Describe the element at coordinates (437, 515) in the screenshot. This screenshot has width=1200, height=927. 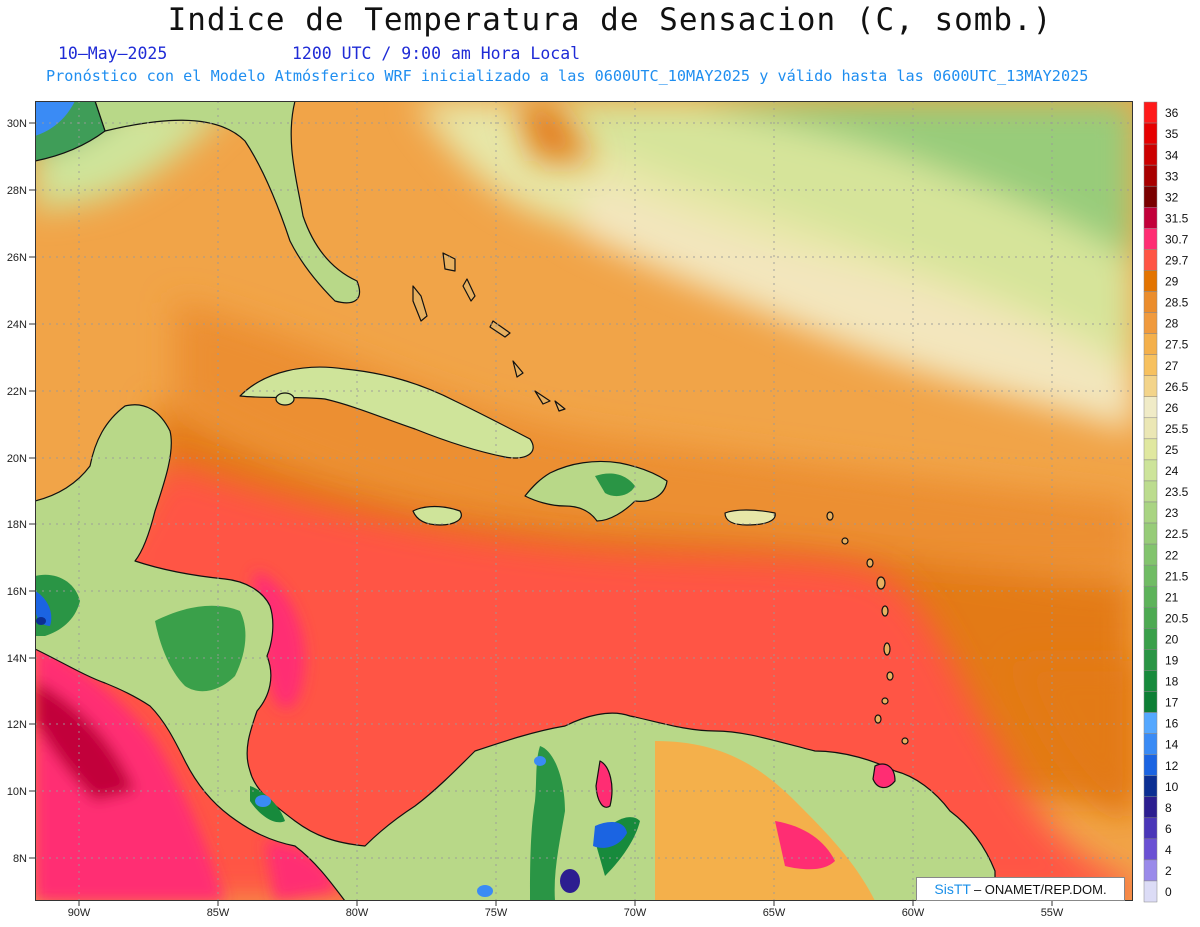
I see `jamaica` at that location.